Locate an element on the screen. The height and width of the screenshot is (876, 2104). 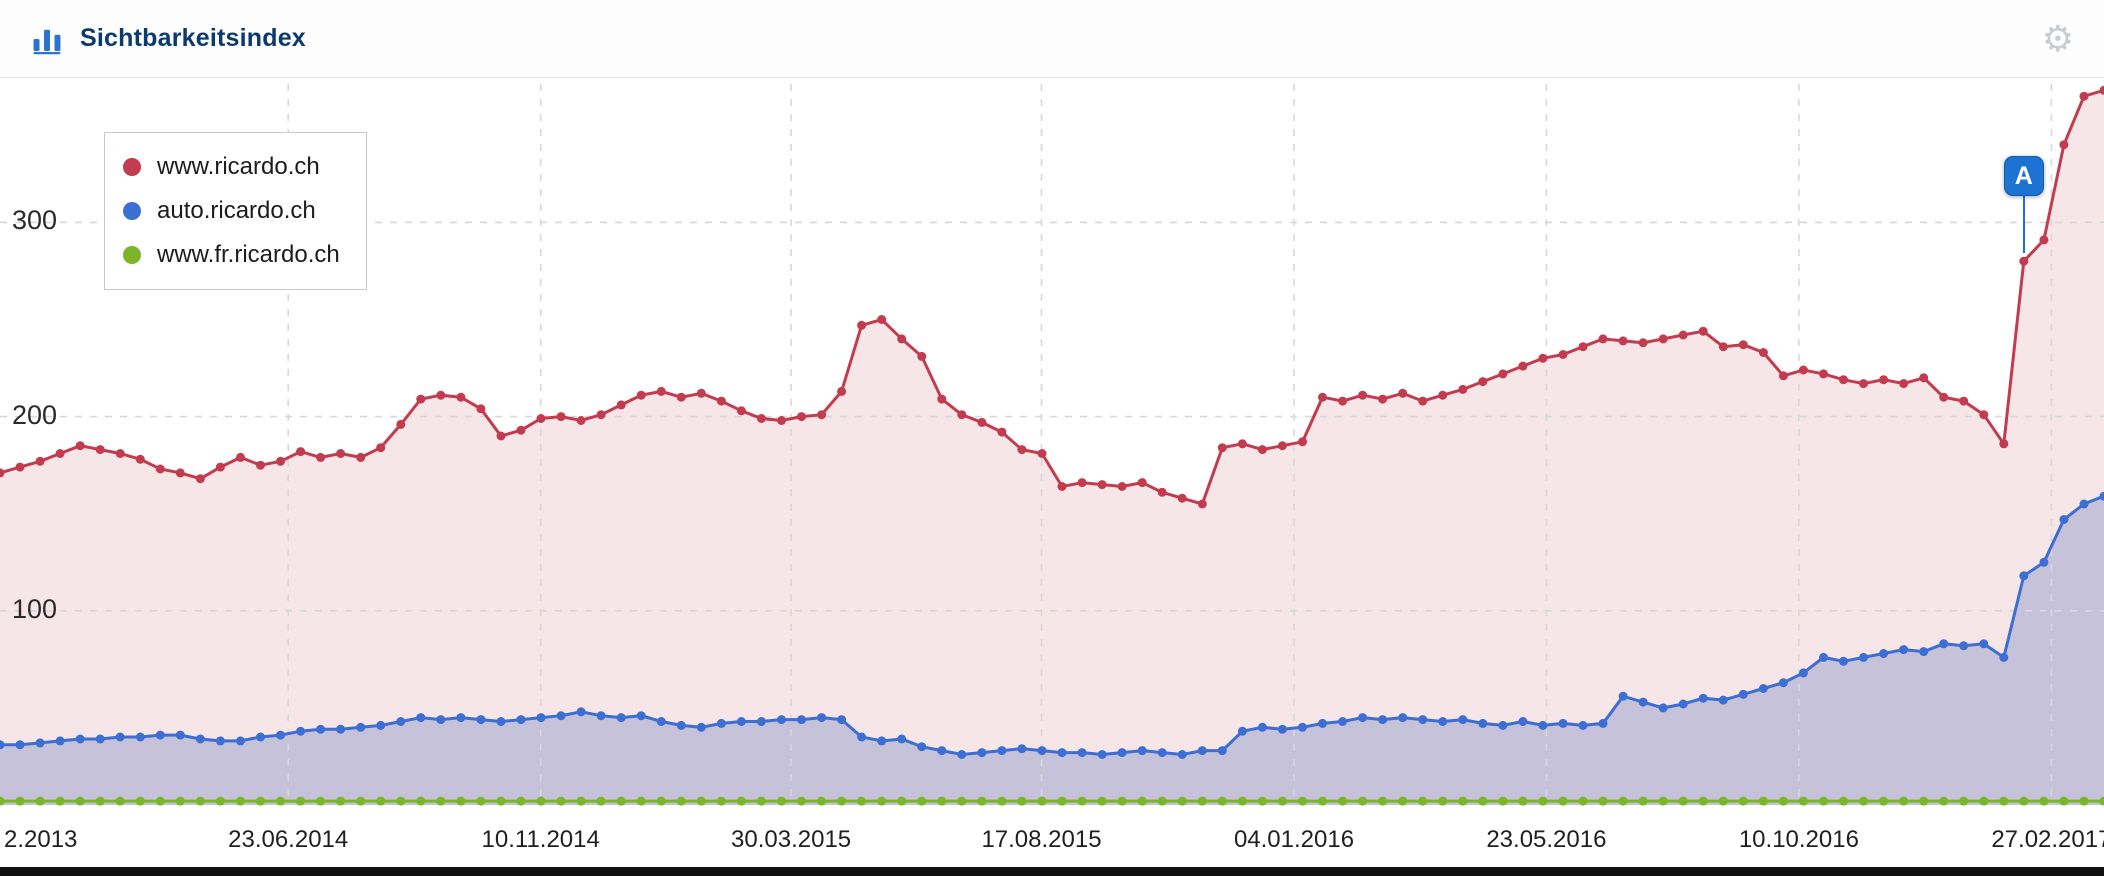
legend-item-www.ricardo.ch: www.ricardo.ch is located at coordinates (231, 167).